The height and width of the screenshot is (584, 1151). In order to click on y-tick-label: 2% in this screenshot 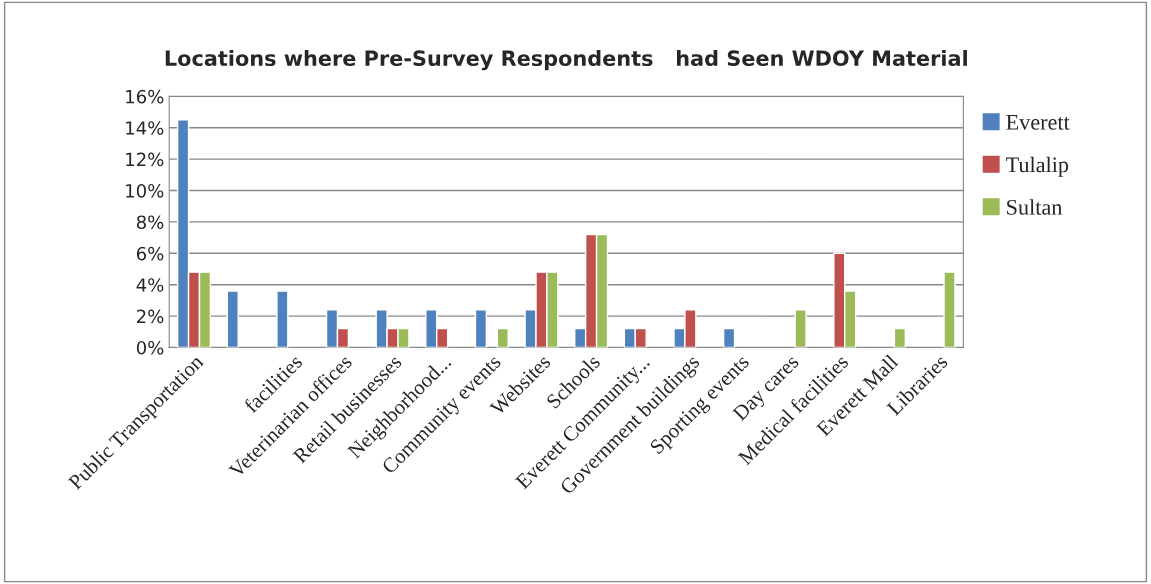, I will do `click(150, 316)`.